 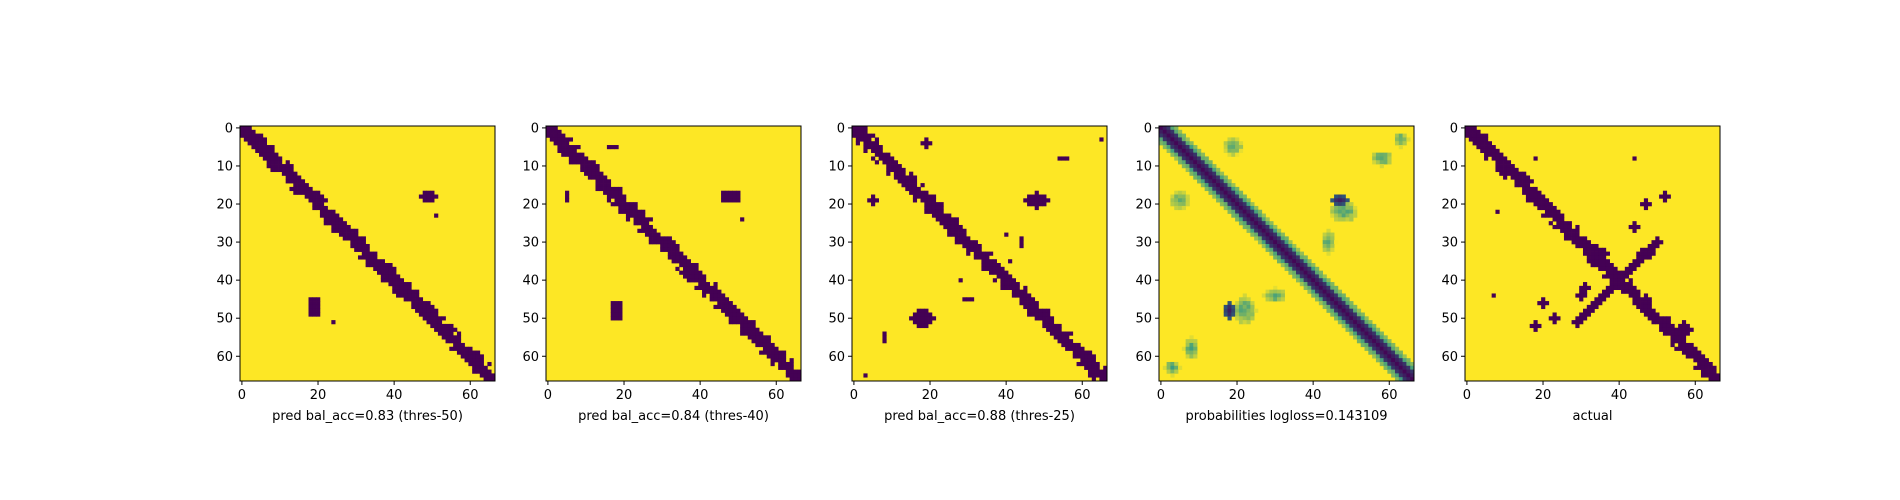 I want to click on x-tick-label: 40, so click(x=1006, y=395).